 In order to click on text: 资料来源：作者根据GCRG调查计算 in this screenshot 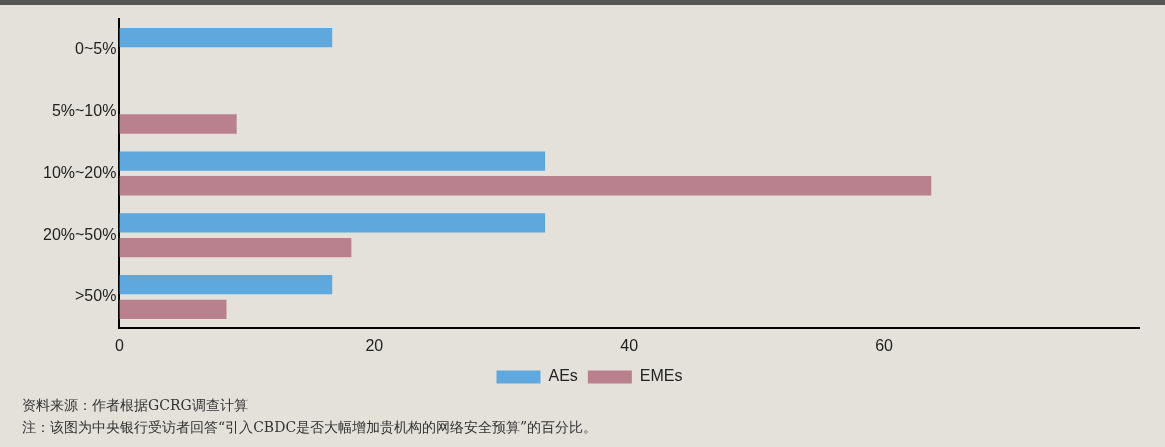, I will do `click(135, 405)`.